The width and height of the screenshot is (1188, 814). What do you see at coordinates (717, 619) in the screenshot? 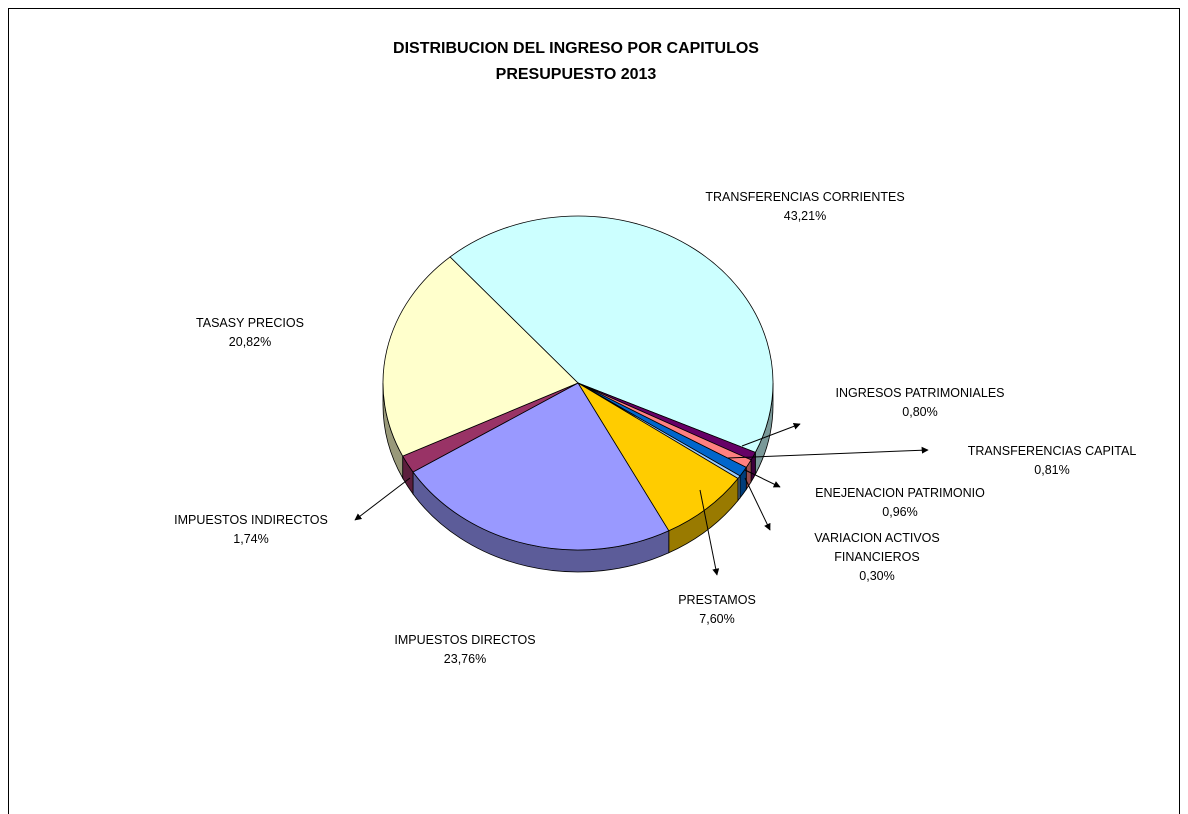
I see `value-label: 7,60%` at bounding box center [717, 619].